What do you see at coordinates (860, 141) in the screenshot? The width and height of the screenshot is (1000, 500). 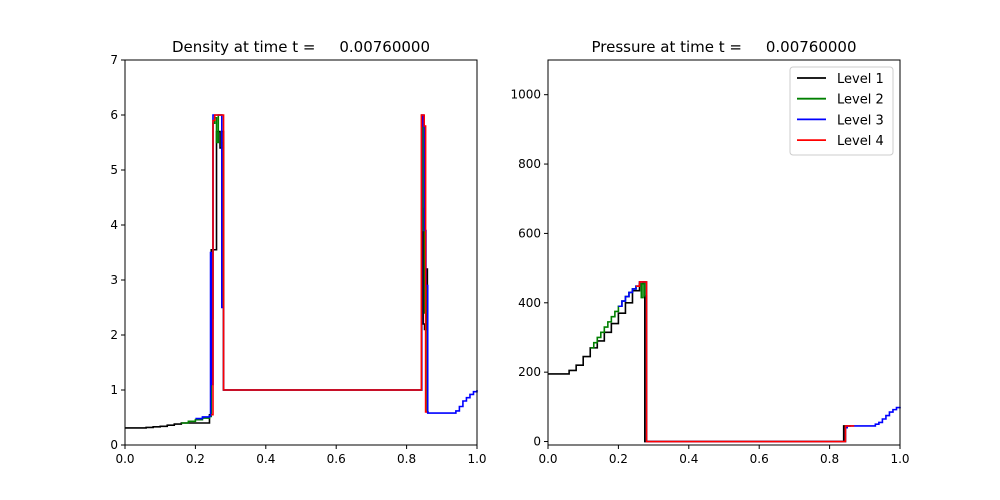 I see `legend-label: Level 4` at bounding box center [860, 141].